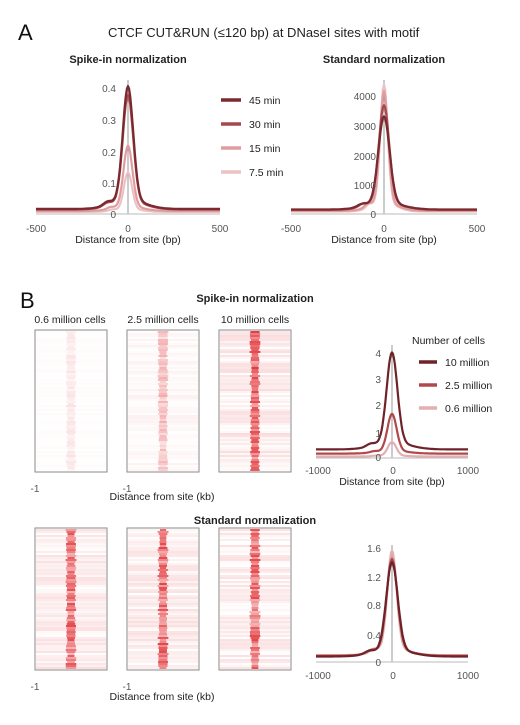 This screenshot has width=520, height=725. What do you see at coordinates (265, 149) in the screenshot?
I see `legend-a-label-15: 15 min` at bounding box center [265, 149].